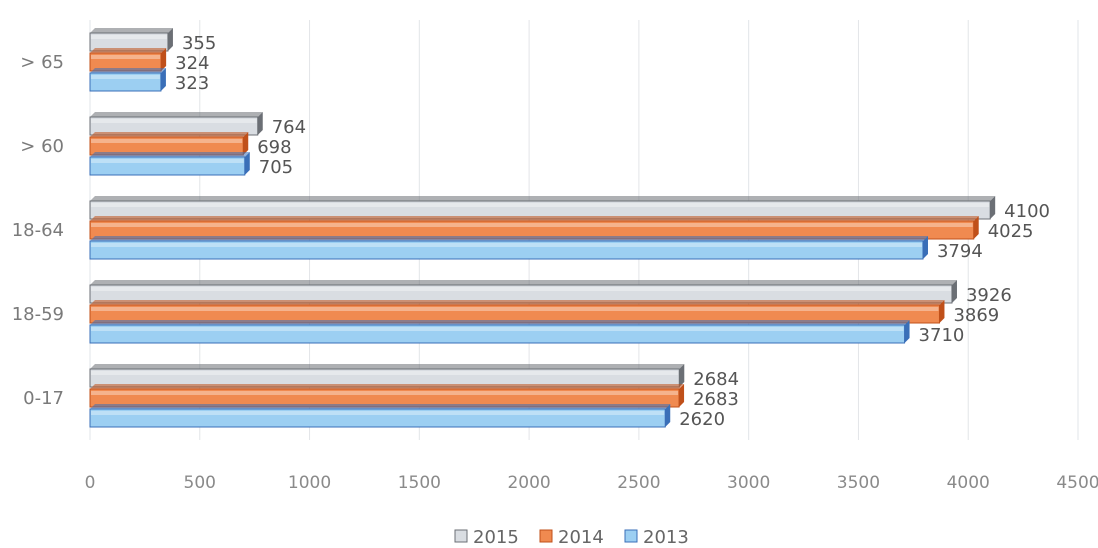  What do you see at coordinates (192, 63) in the screenshot?
I see `data-label: 324` at bounding box center [192, 63].